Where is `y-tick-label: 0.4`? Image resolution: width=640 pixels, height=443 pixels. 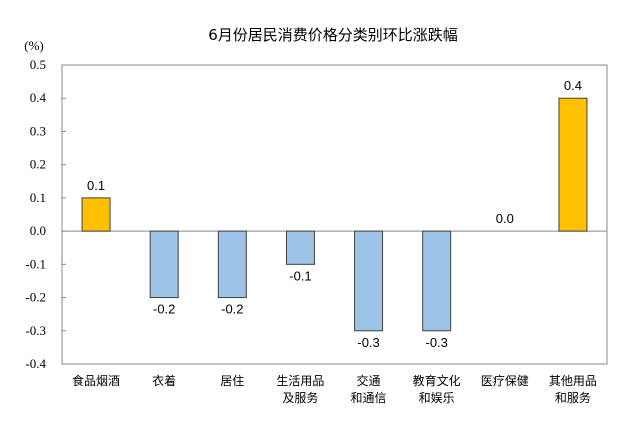 y-tick-label: 0.4 is located at coordinates (38, 97).